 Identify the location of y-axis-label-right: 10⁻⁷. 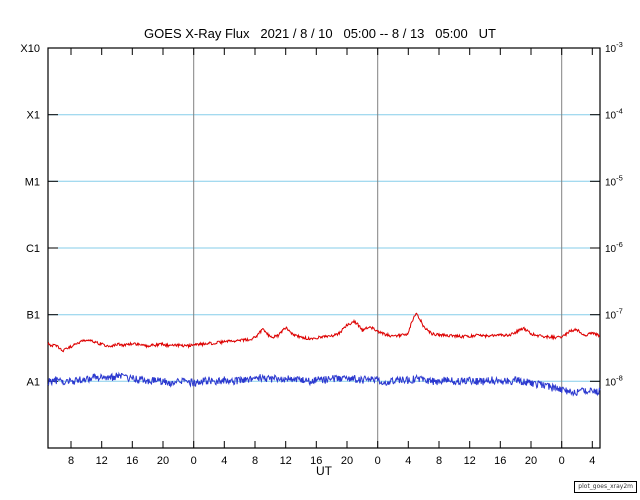
(614, 314).